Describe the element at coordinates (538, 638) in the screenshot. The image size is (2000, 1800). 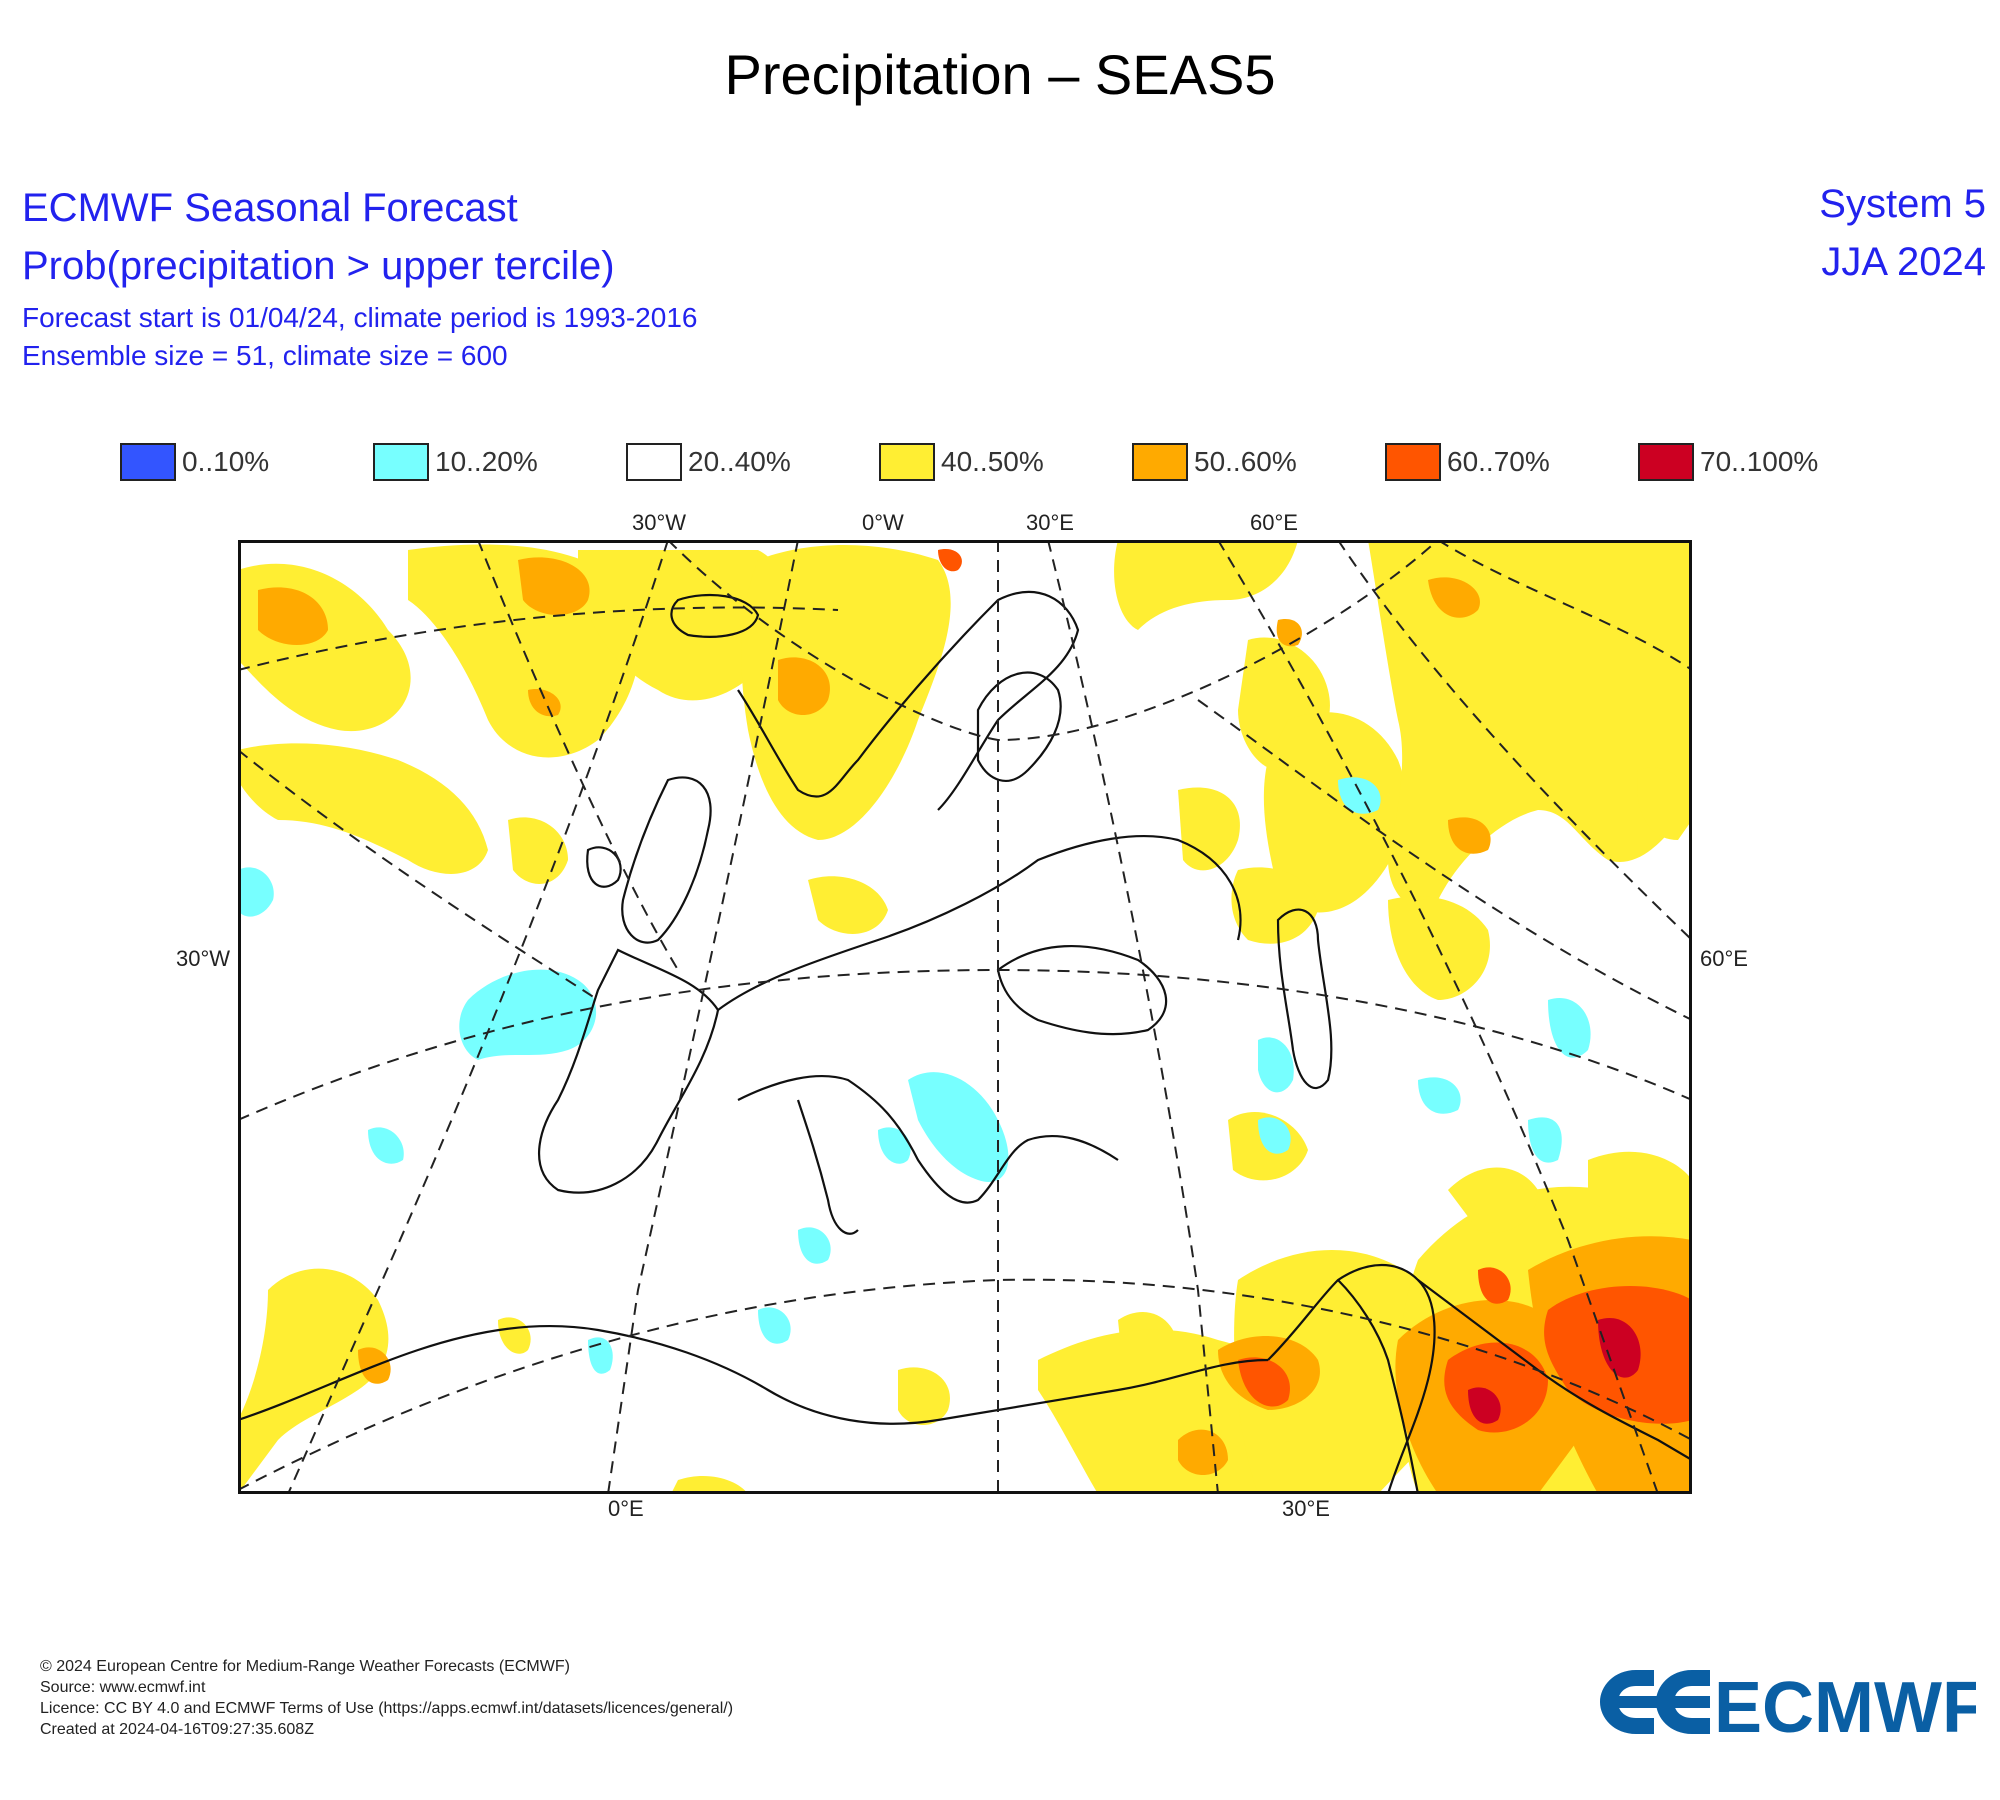
I see `parallel-north-west` at that location.